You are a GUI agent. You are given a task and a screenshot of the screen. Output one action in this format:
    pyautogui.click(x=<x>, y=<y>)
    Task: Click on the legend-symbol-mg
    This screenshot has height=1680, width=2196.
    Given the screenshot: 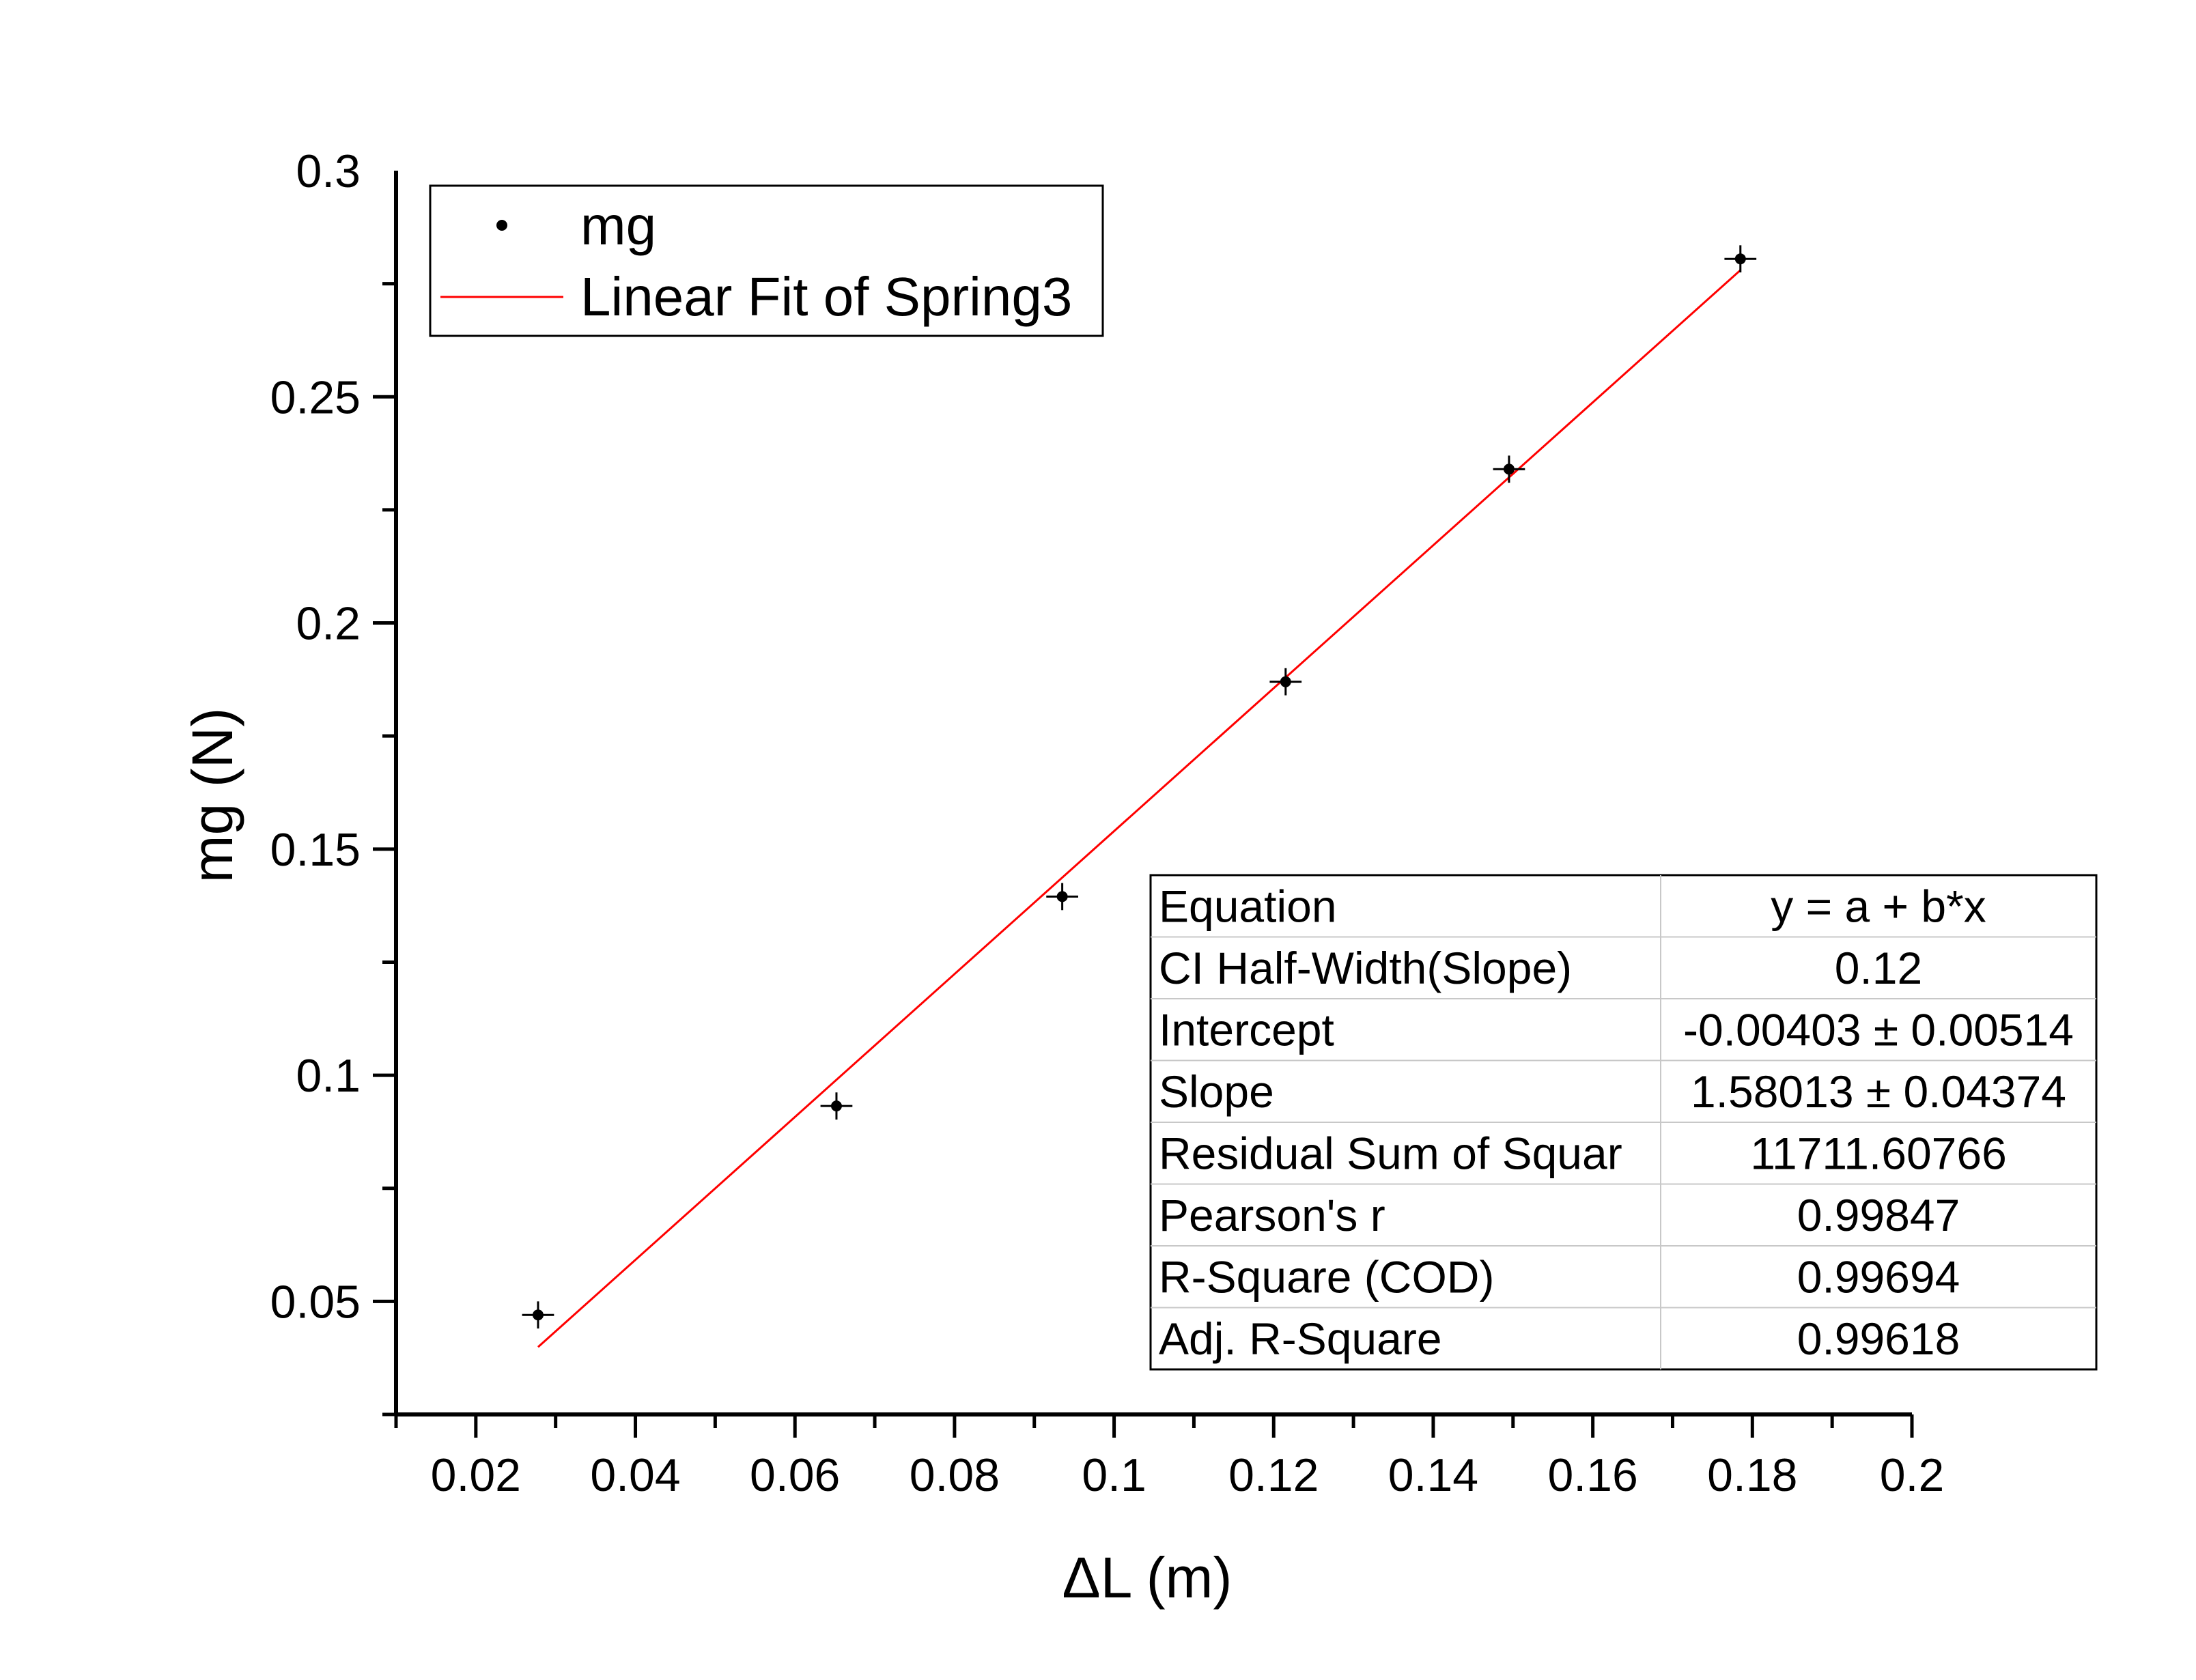 What is the action you would take?
    pyautogui.click(x=502, y=225)
    